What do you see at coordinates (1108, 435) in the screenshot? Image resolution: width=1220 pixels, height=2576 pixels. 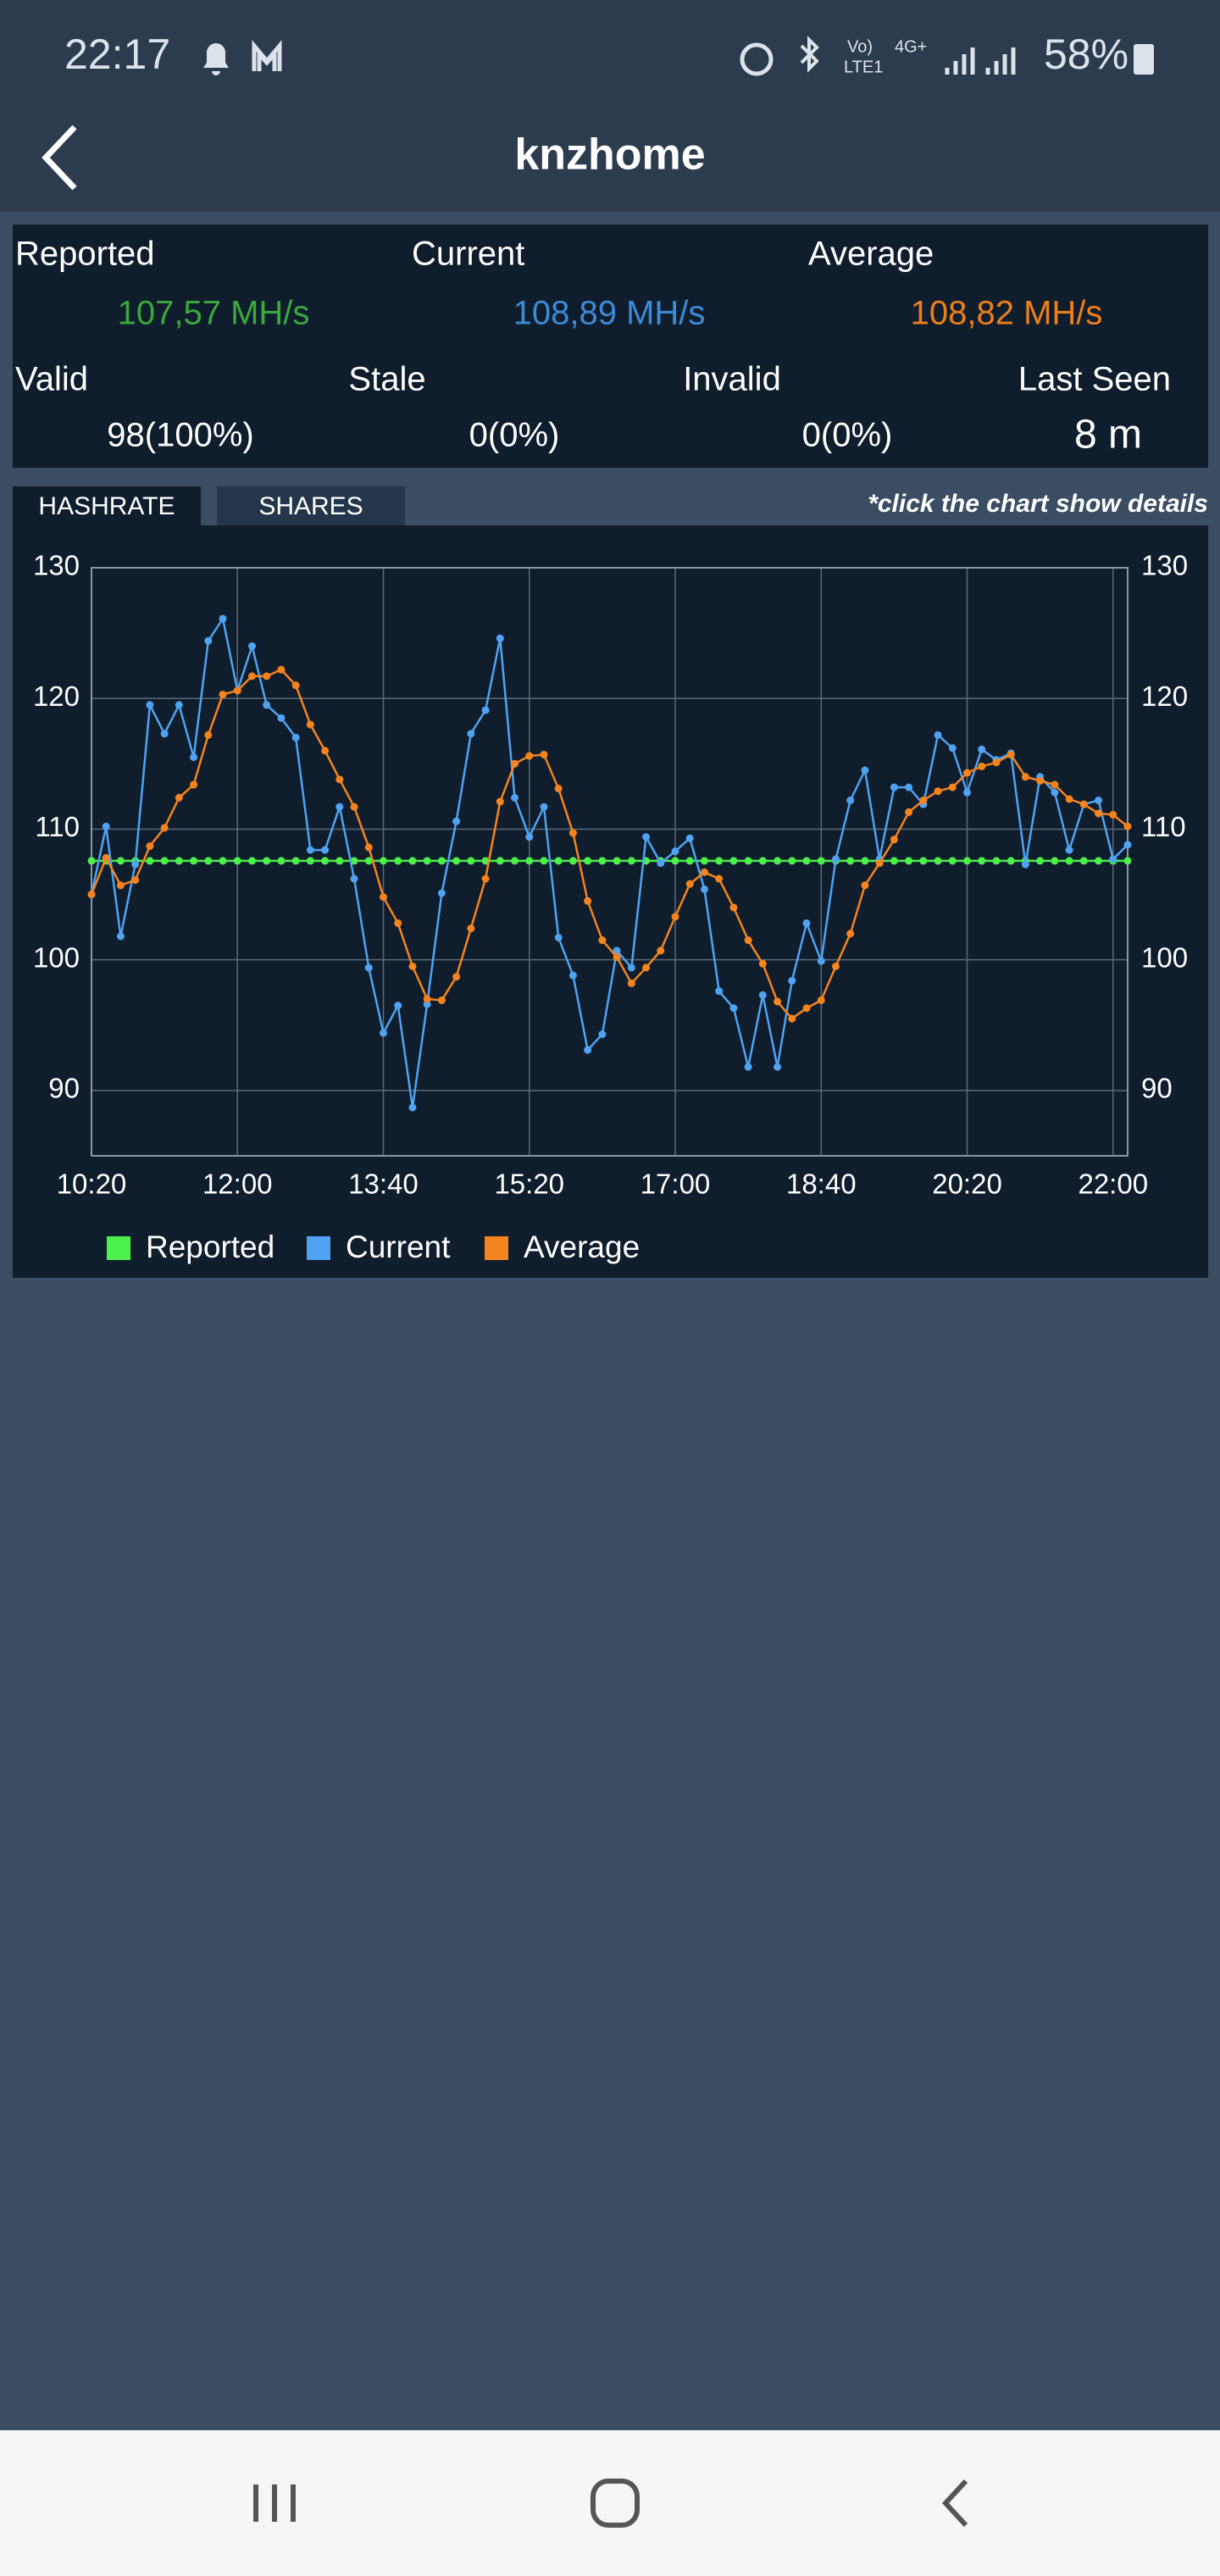 I see `stat-value: 8 m` at bounding box center [1108, 435].